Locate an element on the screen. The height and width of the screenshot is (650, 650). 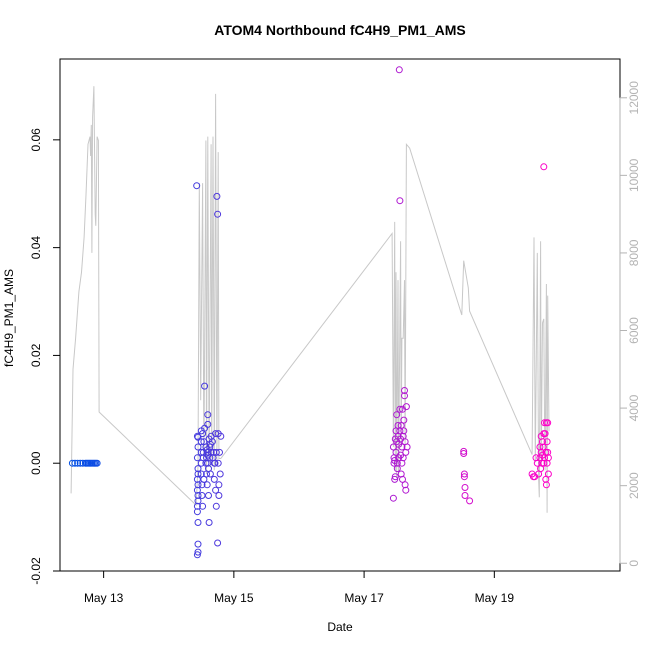
y-axis-right: 0 2000 4000 6000 8000 10000 12000 is located at coordinates (630, 324).